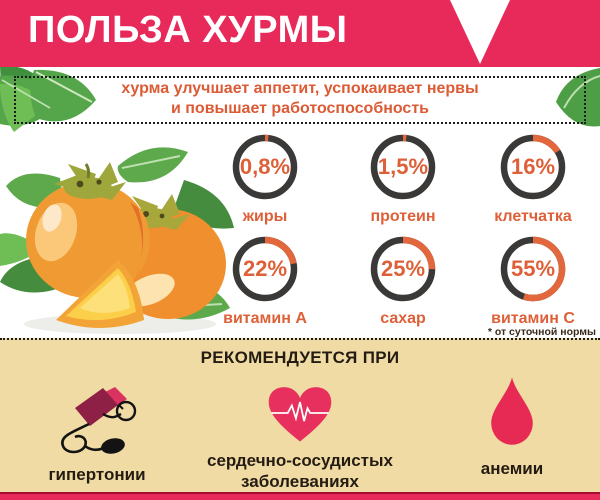 The width and height of the screenshot is (600, 500). I want to click on recommendation-label: сердечно-сосудистых заболеваниях, so click(300, 471).